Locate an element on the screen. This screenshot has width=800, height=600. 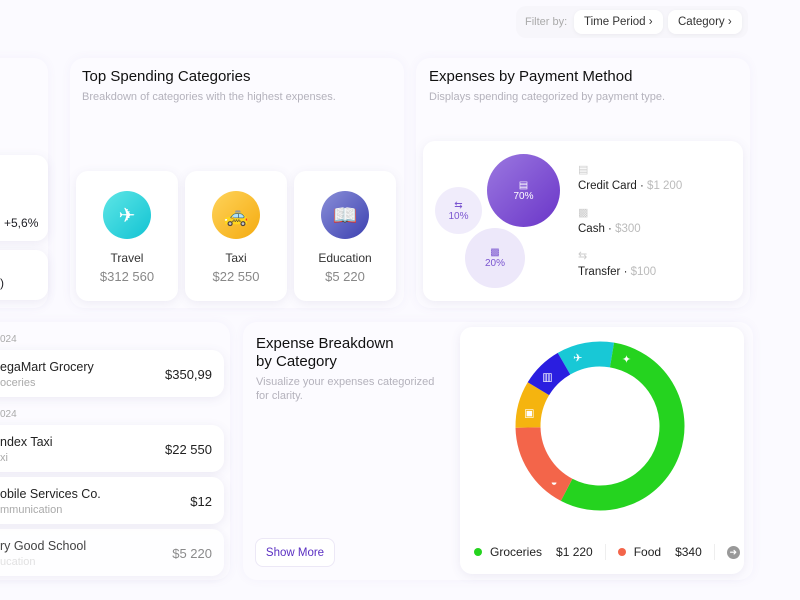
category-filter: Category › is located at coordinates (705, 22).